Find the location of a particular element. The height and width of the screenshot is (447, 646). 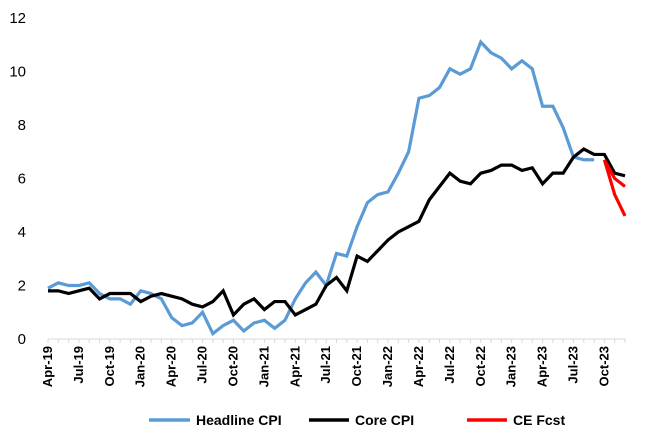

y-tick-label: 6 is located at coordinates (22, 179).